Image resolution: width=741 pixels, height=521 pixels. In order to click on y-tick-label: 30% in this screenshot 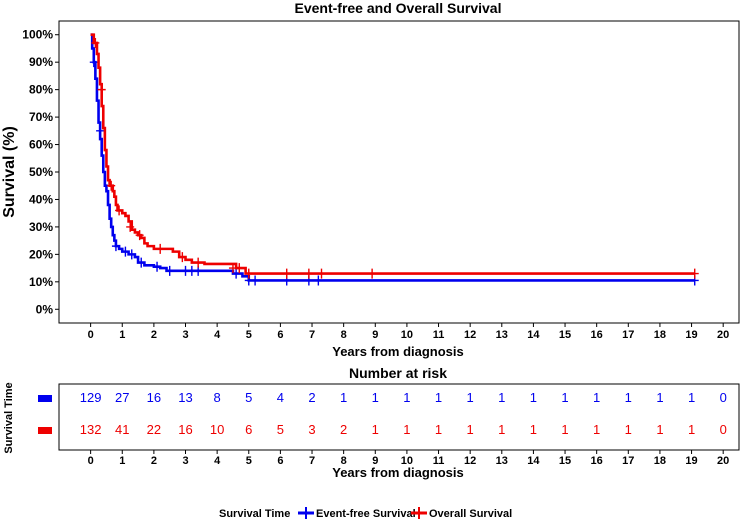, I will do `click(41, 227)`.